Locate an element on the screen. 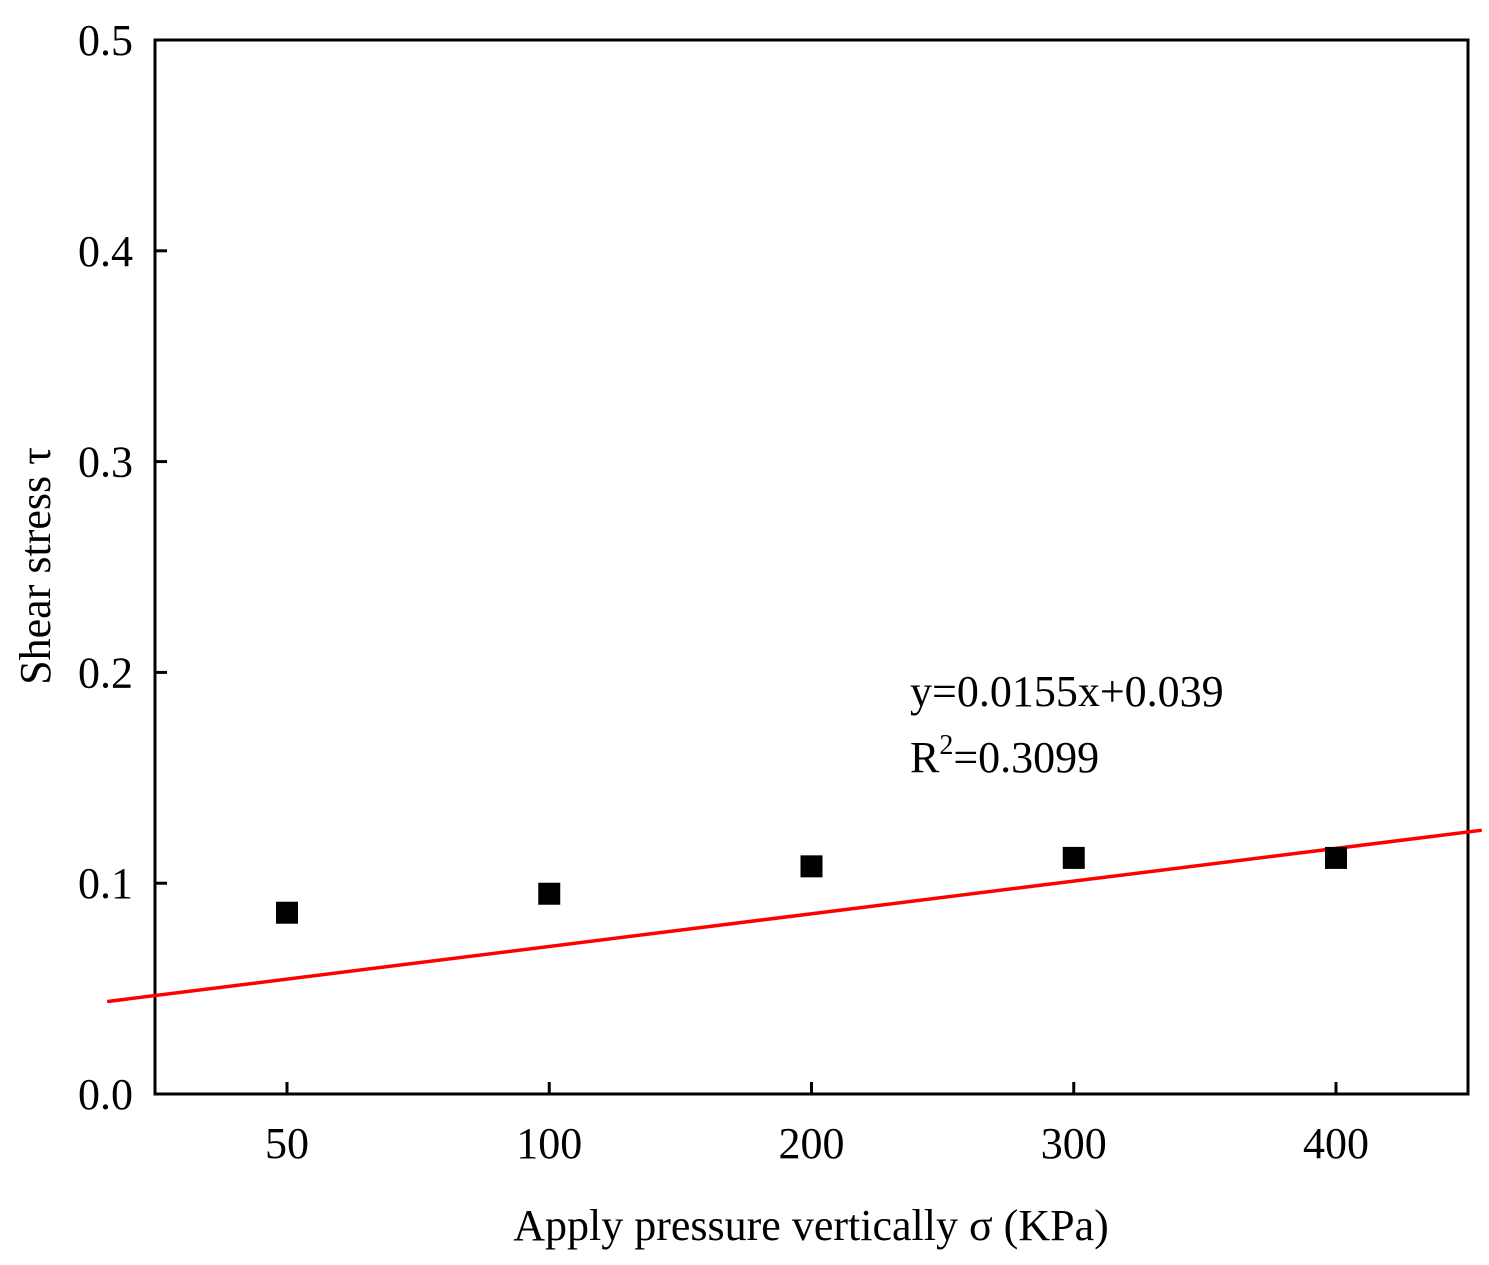 This screenshot has width=1489, height=1265. x-tick-label: 100 is located at coordinates (549, 1143).